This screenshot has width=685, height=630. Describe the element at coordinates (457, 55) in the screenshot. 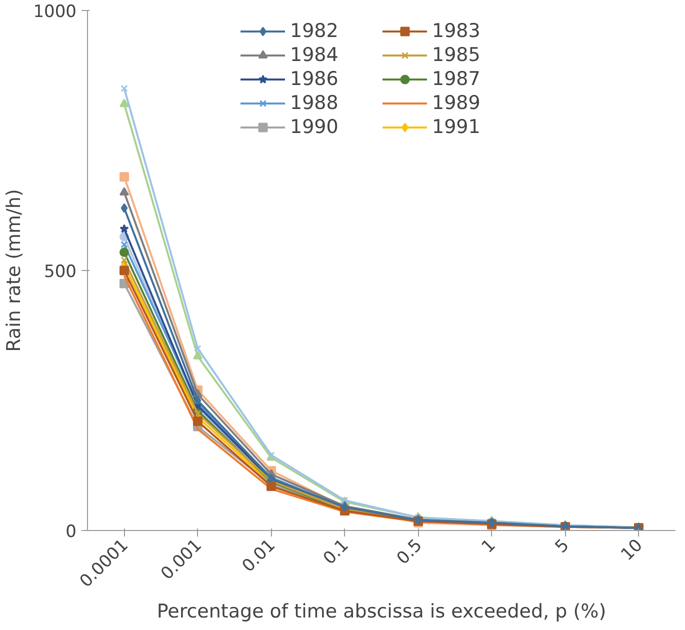

I see `legend-label: 1985` at that location.